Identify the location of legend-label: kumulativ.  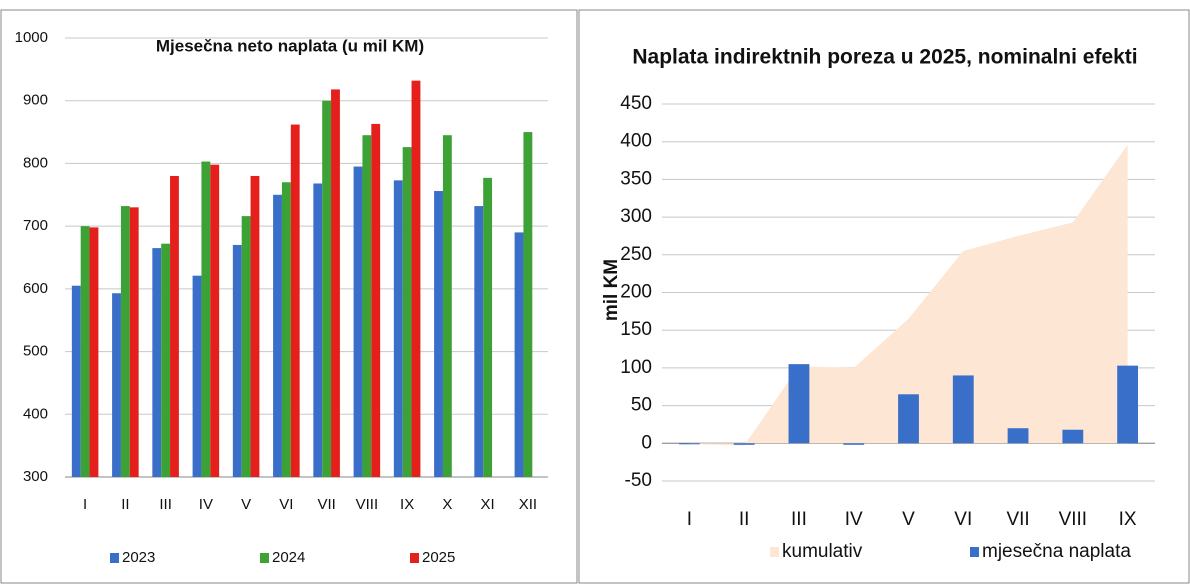
(822, 551).